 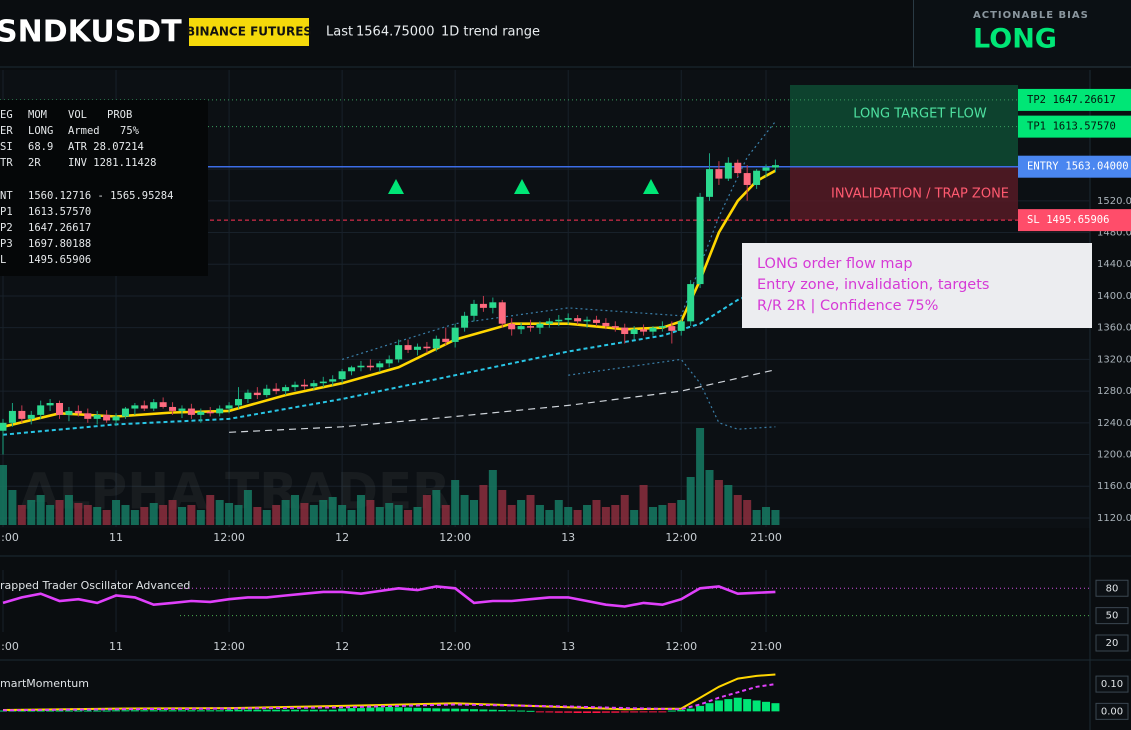 I want to click on bias: LONG, so click(x=1015, y=39).